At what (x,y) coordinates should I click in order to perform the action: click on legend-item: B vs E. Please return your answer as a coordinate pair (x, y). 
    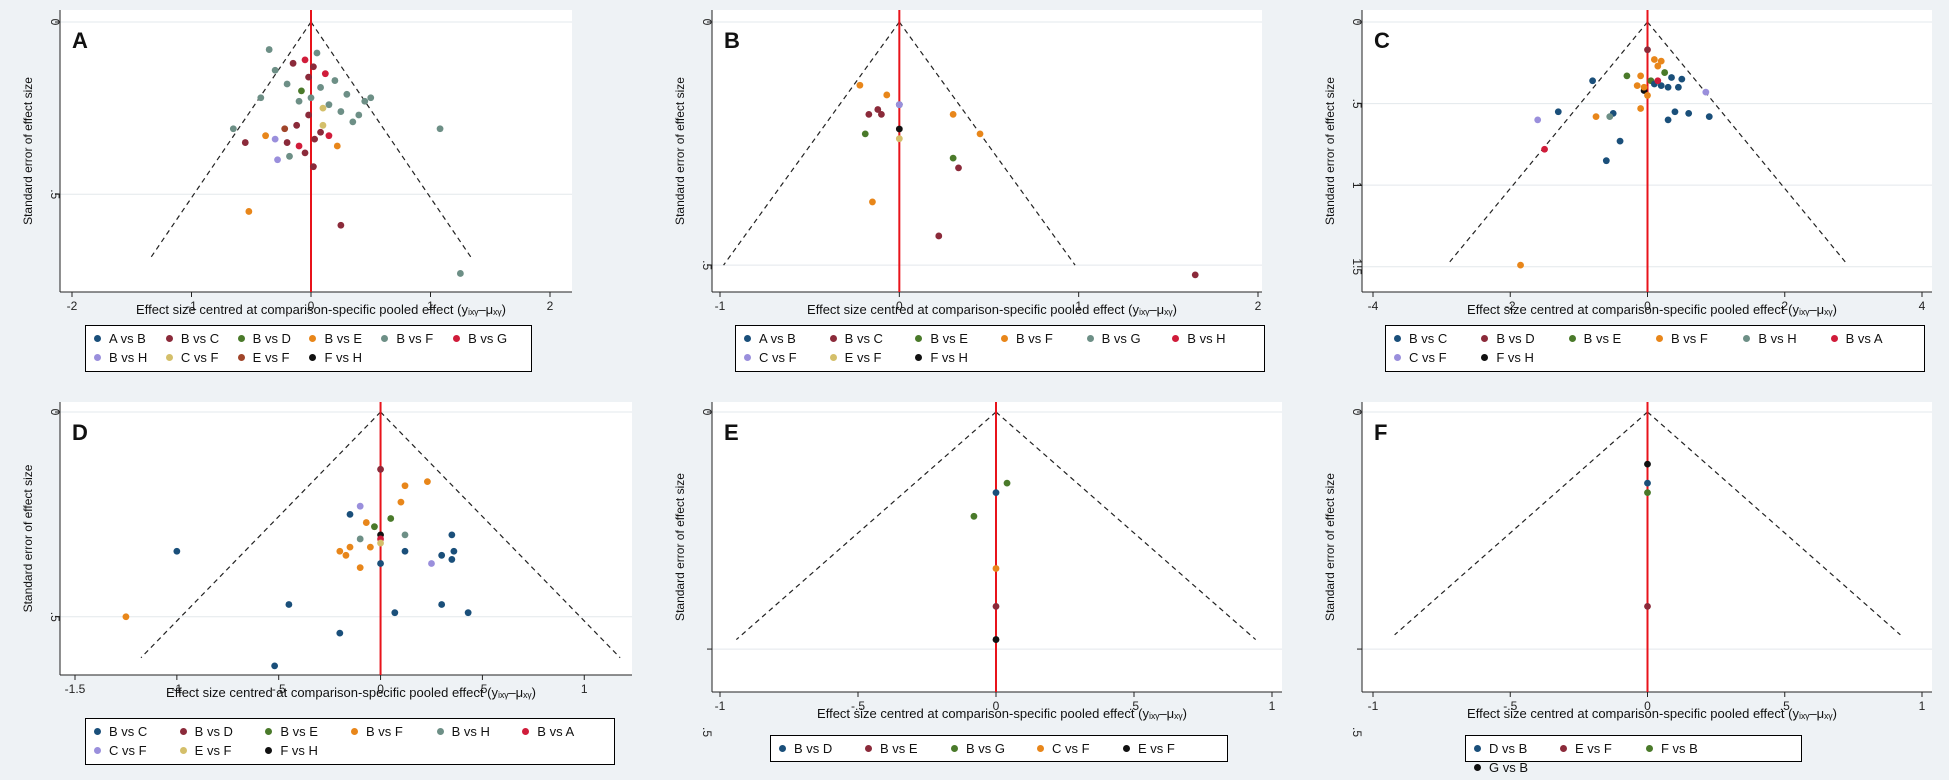
    Looking at the image, I should click on (308, 731).